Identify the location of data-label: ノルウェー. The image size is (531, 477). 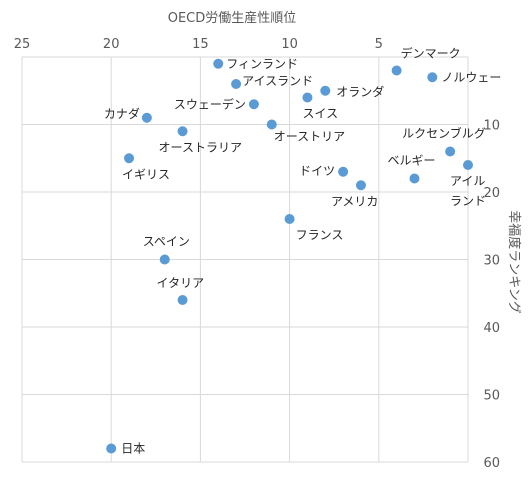
(471, 77).